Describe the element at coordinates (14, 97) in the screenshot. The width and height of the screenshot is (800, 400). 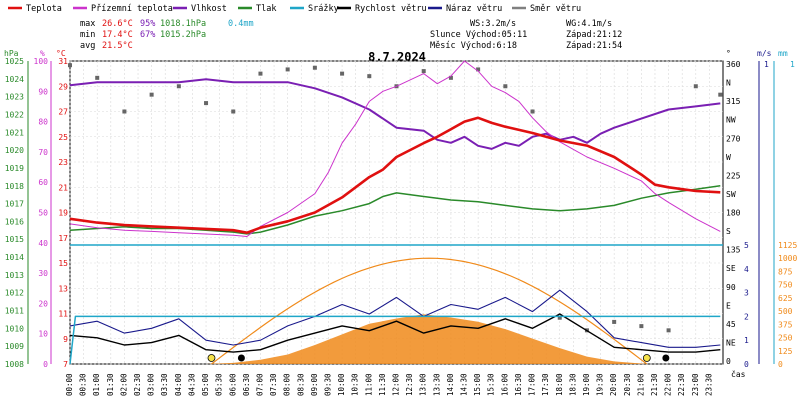
I see `tick-hpa: 1023` at that location.